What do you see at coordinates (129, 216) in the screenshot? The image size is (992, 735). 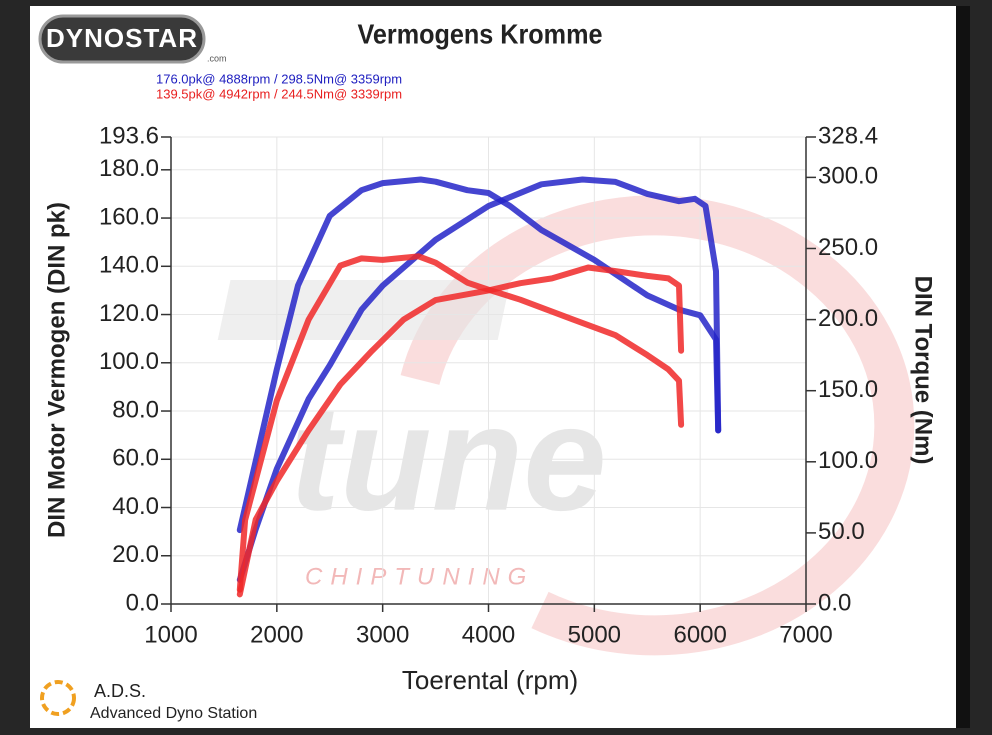 I see `y-tick-label: 160.0` at bounding box center [129, 216].